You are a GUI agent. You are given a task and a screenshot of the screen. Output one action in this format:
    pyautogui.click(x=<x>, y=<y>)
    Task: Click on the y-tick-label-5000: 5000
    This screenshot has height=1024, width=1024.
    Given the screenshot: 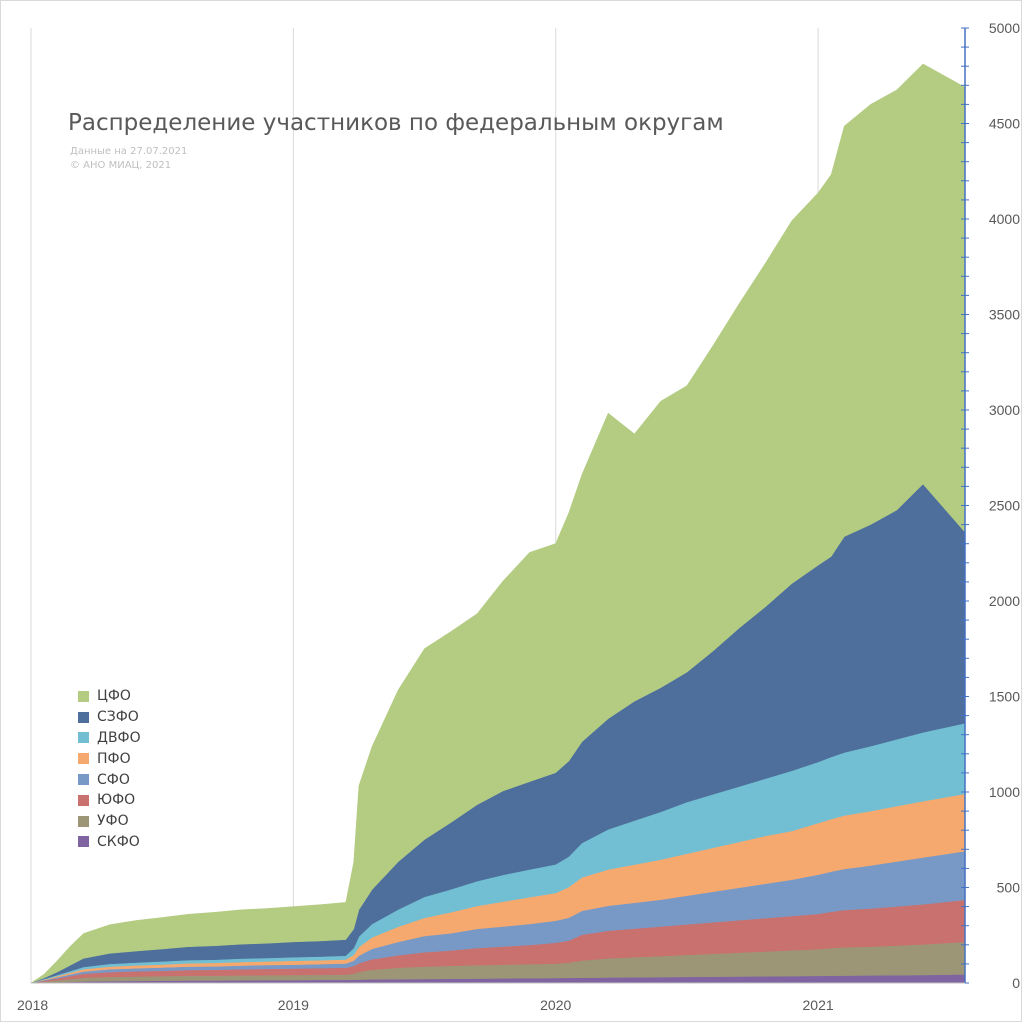 What is the action you would take?
    pyautogui.click(x=1004, y=28)
    